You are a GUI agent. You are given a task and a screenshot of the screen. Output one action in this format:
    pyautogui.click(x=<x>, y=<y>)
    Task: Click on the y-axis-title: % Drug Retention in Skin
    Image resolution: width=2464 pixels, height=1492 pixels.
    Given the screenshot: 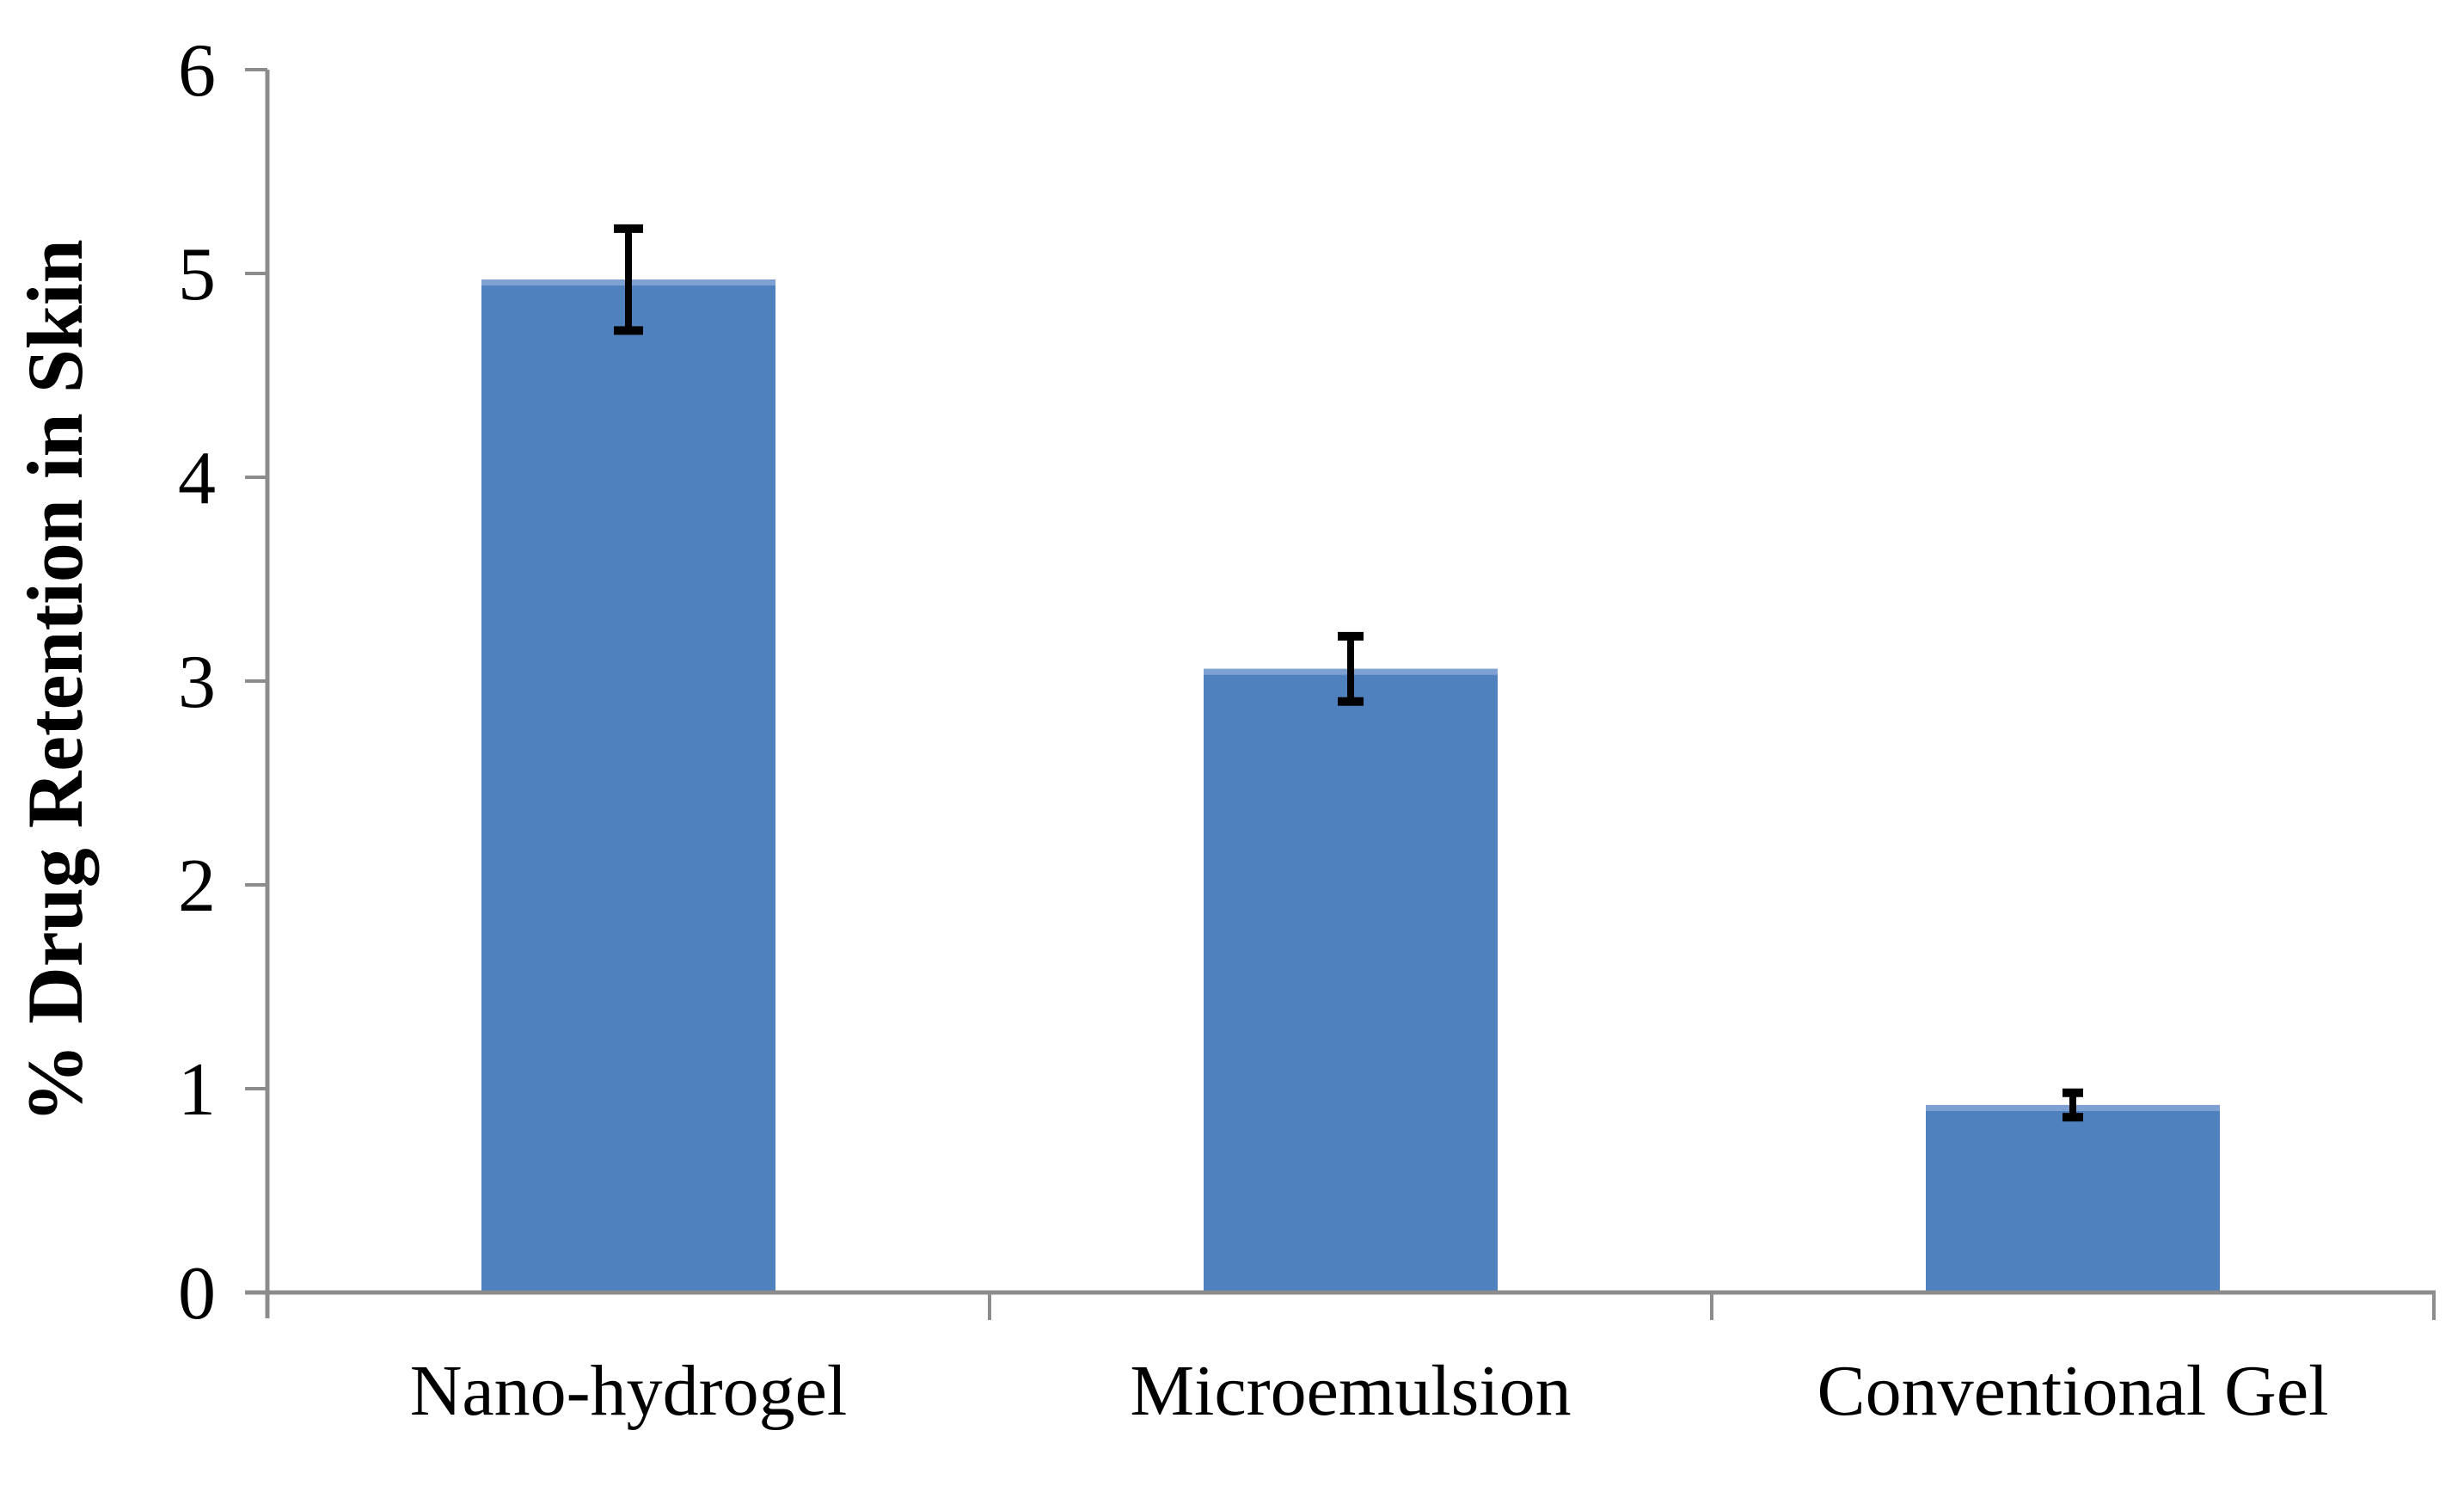 What is the action you would take?
    pyautogui.click(x=55, y=681)
    